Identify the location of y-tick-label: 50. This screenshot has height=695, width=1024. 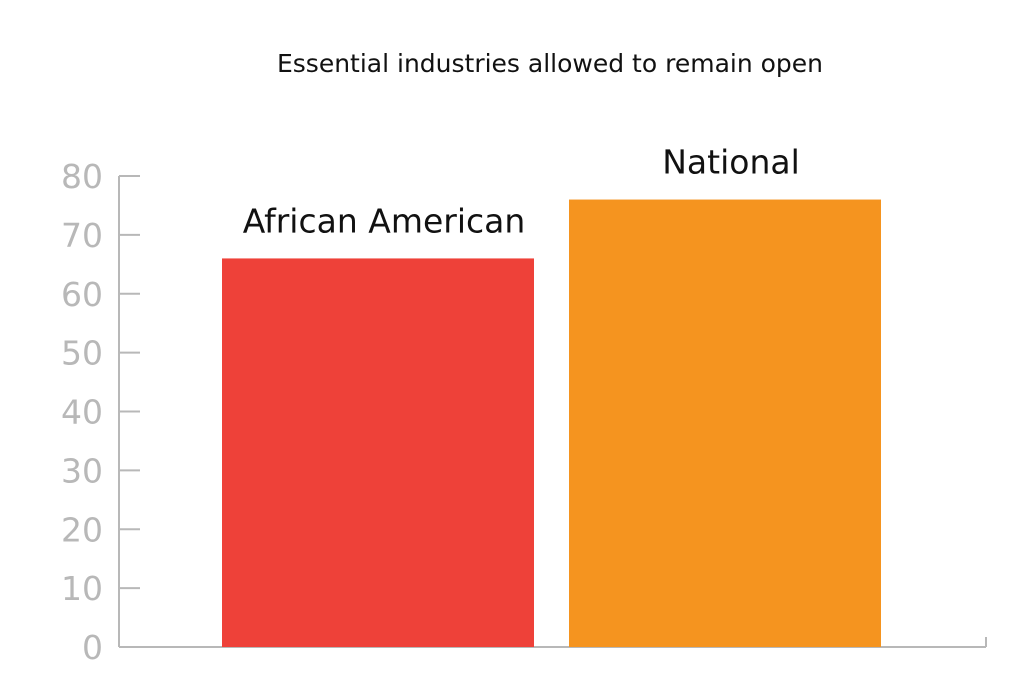
(82, 353).